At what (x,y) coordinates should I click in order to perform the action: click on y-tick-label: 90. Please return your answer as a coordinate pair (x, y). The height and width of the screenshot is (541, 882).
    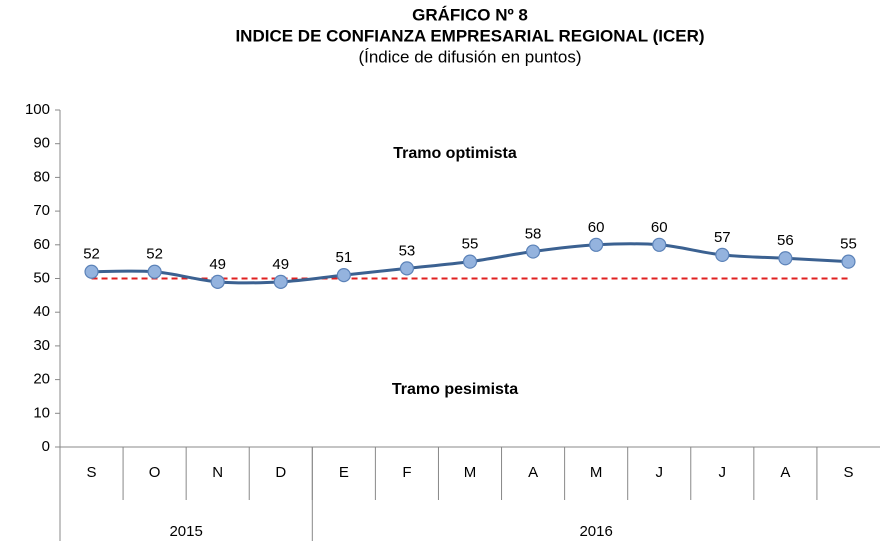
    Looking at the image, I should click on (41, 143).